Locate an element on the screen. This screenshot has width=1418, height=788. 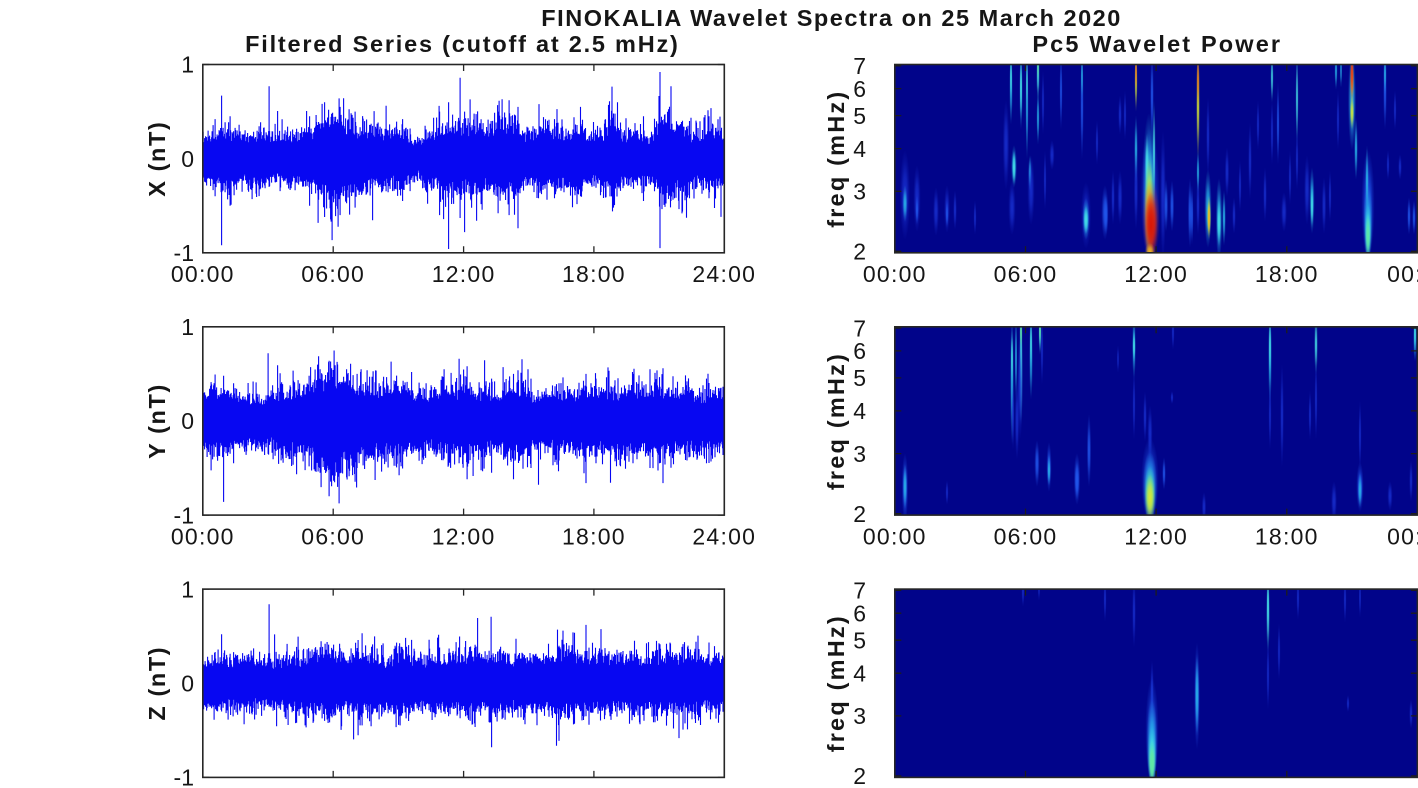
svg-text: Pc5 Wavelet Power is located at coordinates (1157, 44).